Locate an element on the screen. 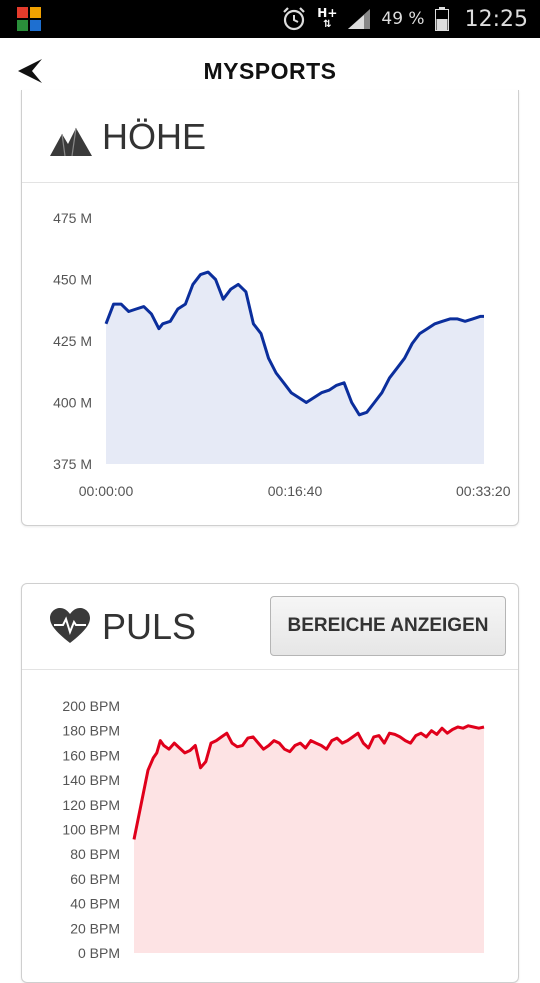  network-type: H+ ⇅ is located at coordinates (327, 18).